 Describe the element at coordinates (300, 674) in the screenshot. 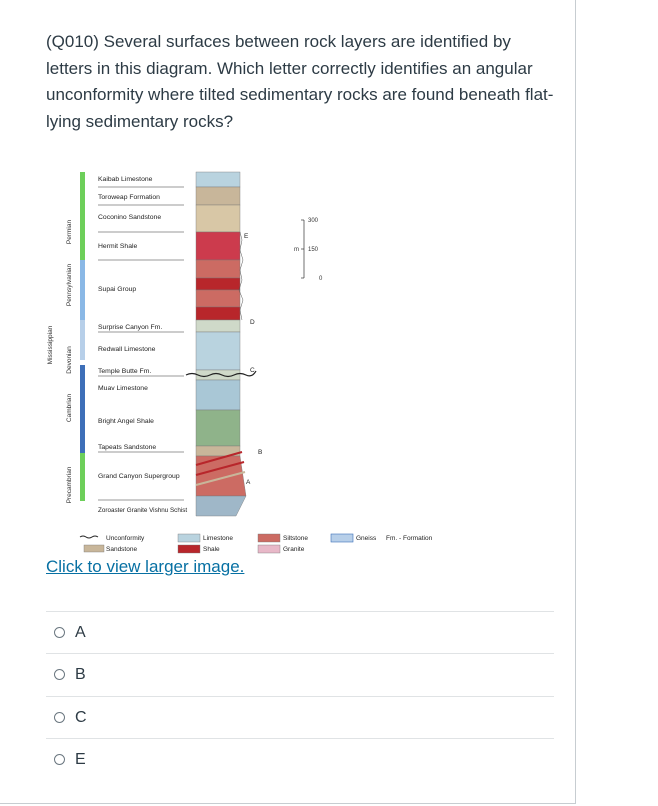

I see `answer-option-b: B` at that location.